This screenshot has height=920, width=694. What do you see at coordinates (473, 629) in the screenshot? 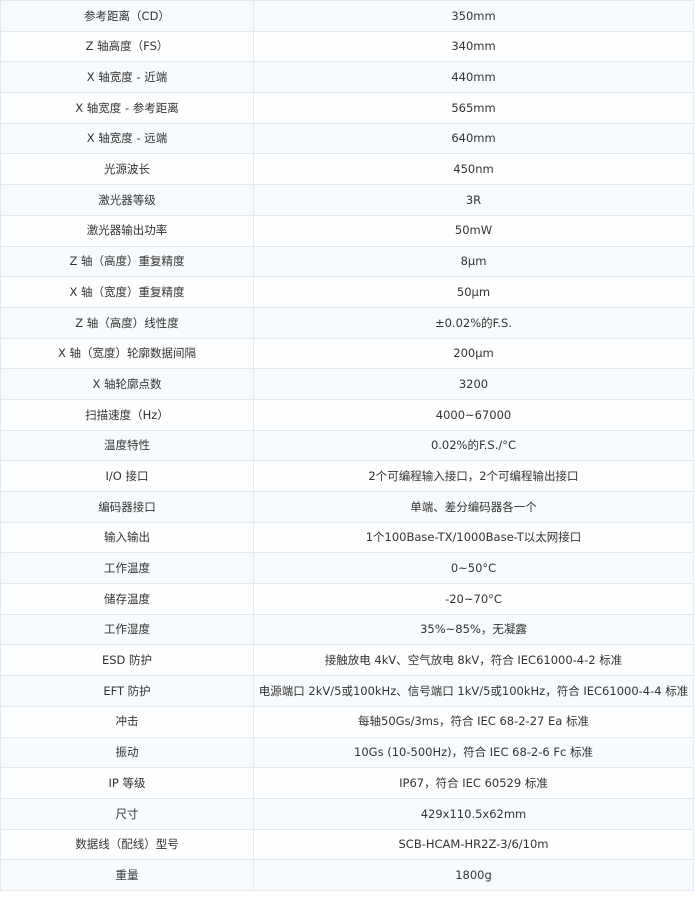
I see `spec-value: 35%~85%，无凝露` at bounding box center [473, 629].